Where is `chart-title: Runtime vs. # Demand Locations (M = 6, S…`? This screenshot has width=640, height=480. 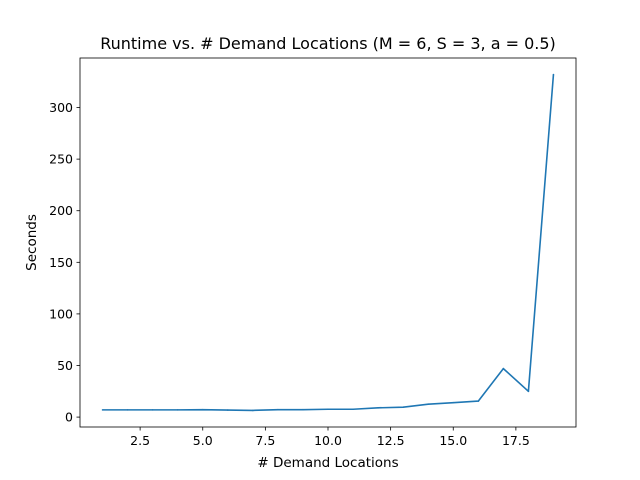
chart-title: Runtime vs. # Demand Locations (M = 6, S… is located at coordinates (328, 43).